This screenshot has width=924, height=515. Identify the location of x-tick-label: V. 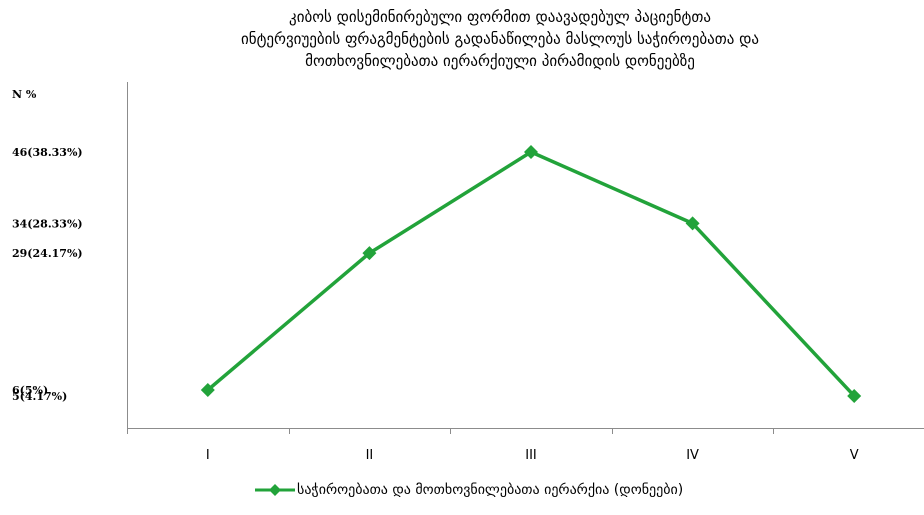
(854, 455).